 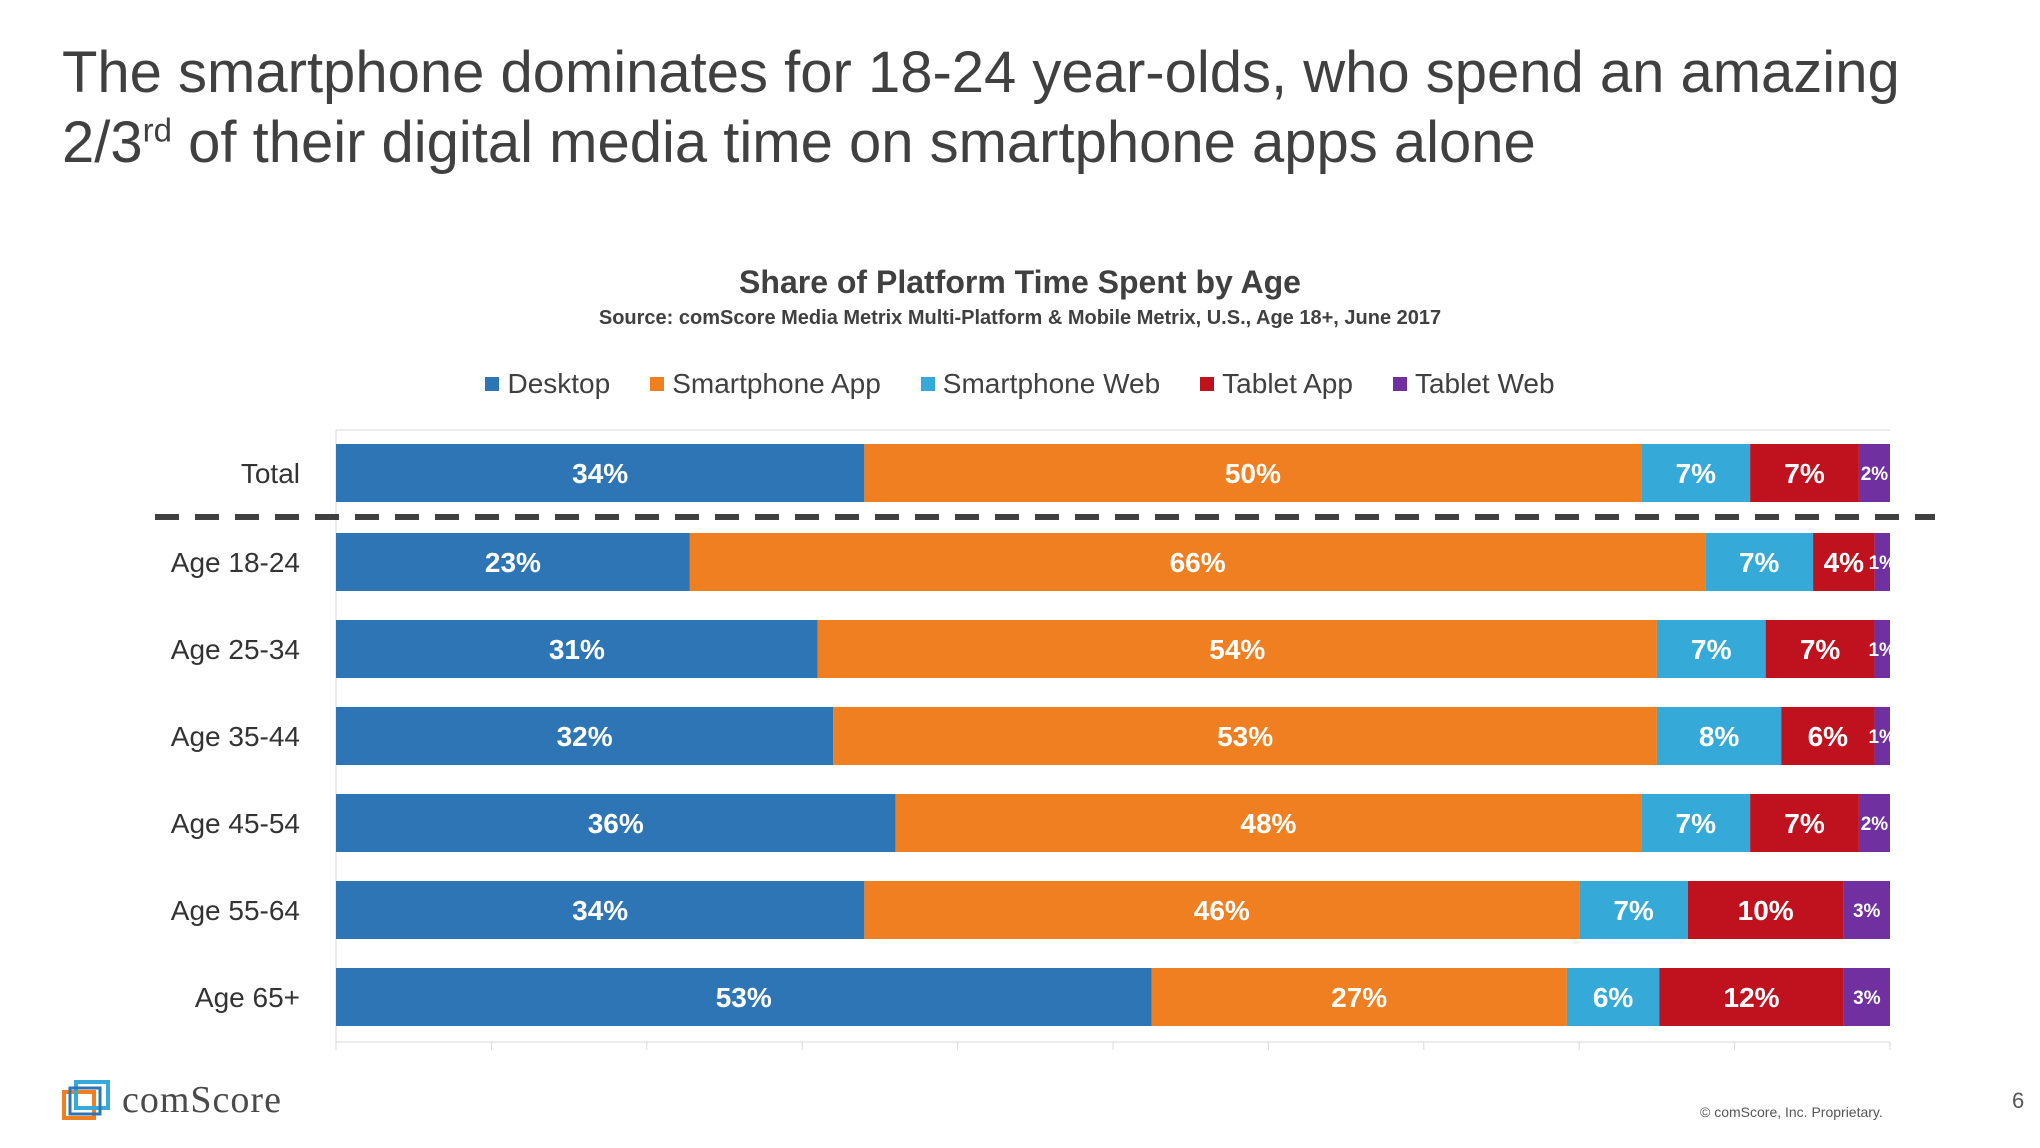 What do you see at coordinates (2018, 1100) in the screenshot?
I see `page-number: 6` at bounding box center [2018, 1100].